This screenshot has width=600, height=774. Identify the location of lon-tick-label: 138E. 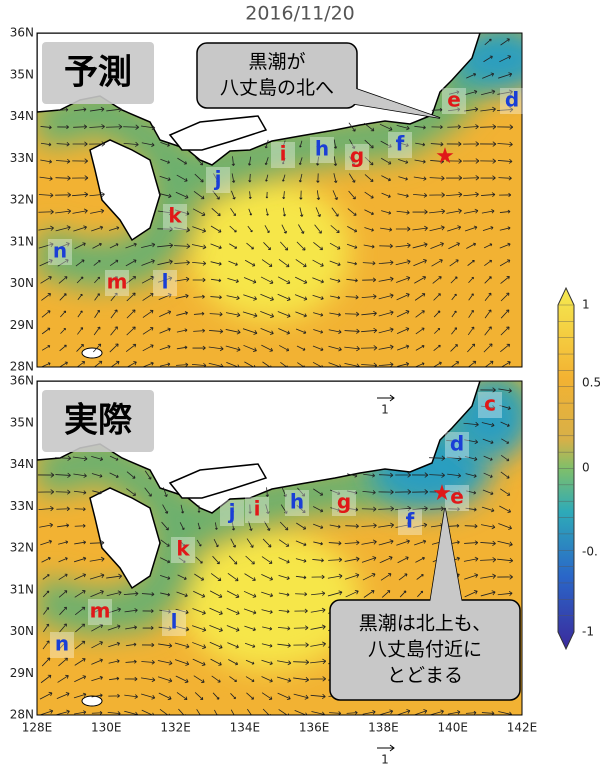
(383, 728).